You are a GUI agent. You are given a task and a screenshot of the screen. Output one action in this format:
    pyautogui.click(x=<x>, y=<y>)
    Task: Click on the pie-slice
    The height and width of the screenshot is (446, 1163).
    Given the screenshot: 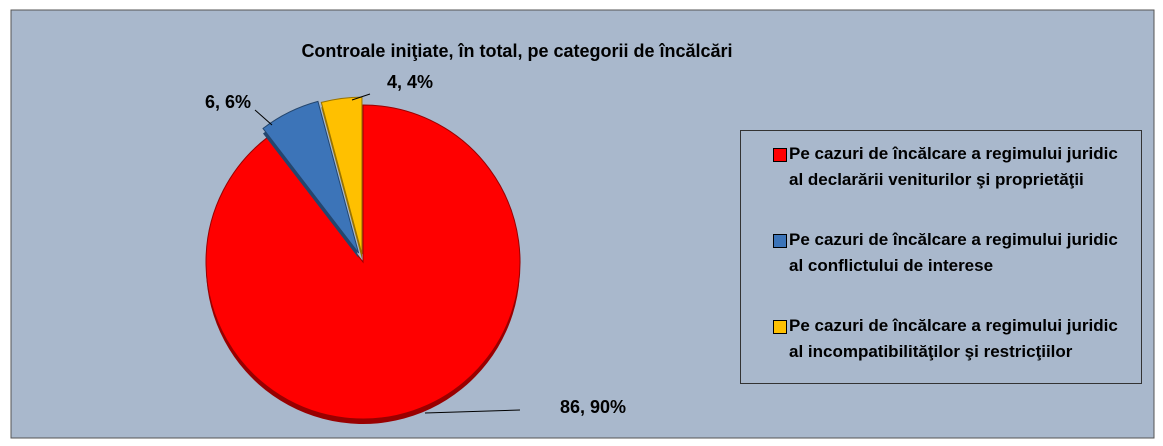 What is the action you would take?
    pyautogui.click(x=311, y=177)
    